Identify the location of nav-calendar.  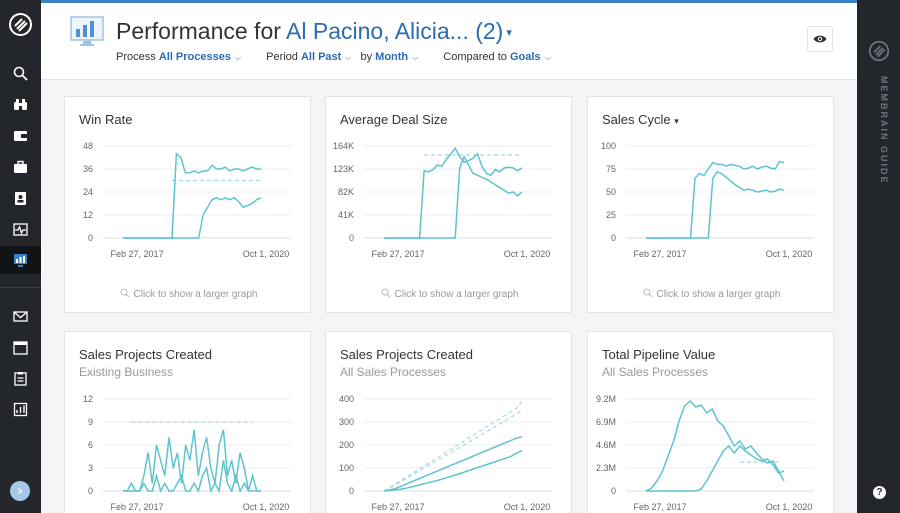
(20, 347).